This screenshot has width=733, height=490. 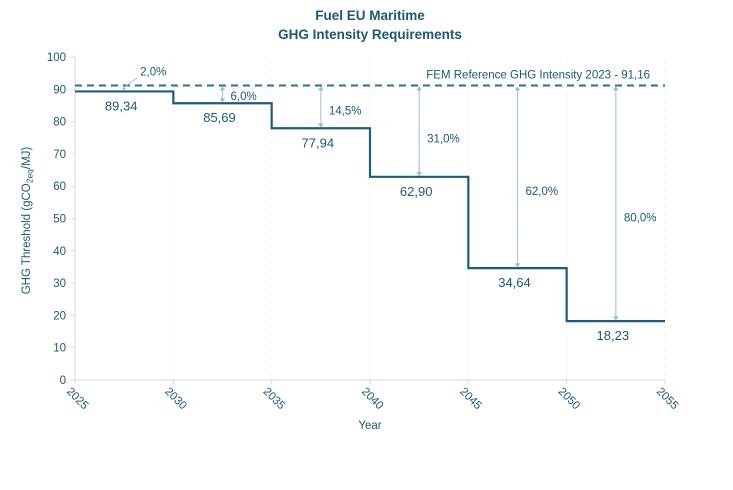 What do you see at coordinates (153, 73) in the screenshot?
I see `reduction-percent-label: 2,0%` at bounding box center [153, 73].